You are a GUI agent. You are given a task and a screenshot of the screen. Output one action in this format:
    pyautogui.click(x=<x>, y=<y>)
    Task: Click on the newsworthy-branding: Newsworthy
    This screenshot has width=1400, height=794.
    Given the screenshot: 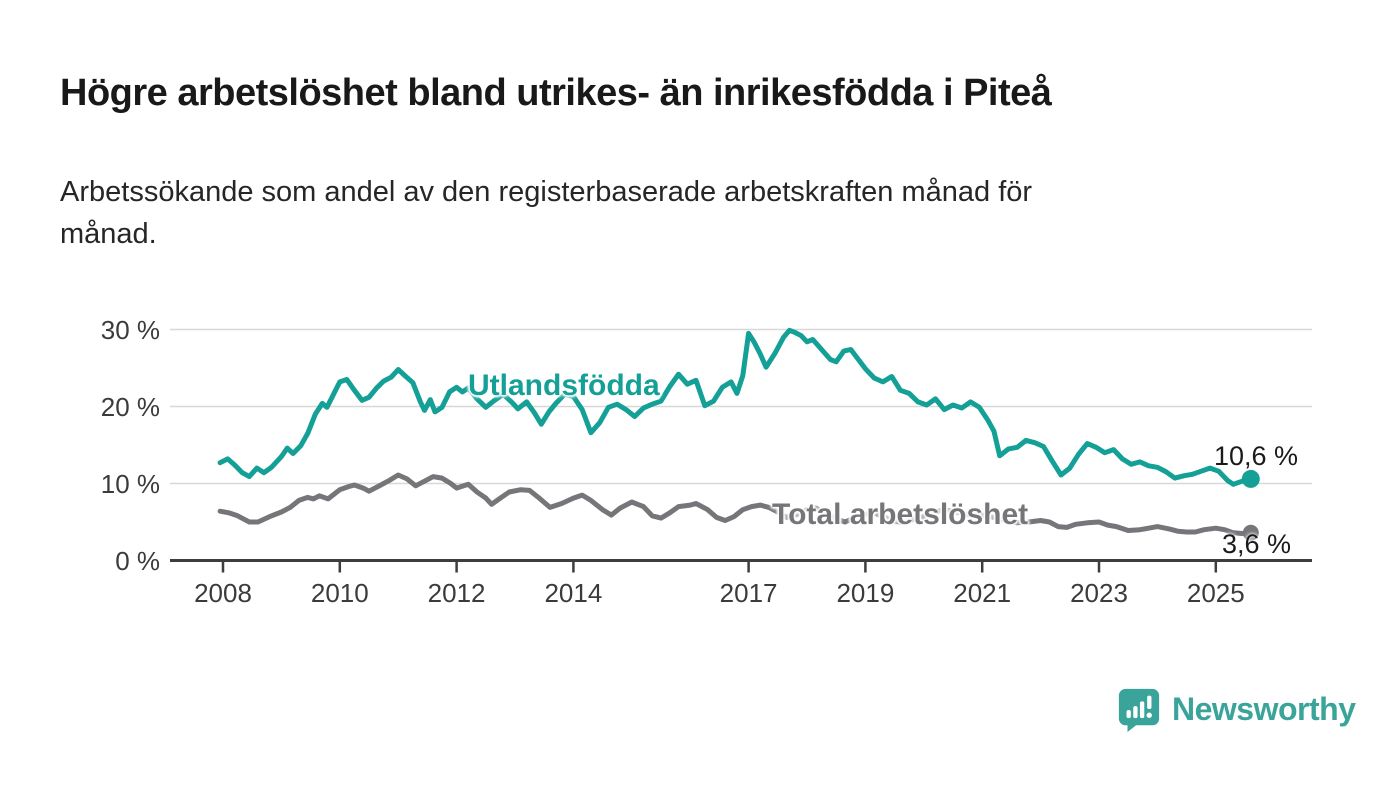 What is the action you would take?
    pyautogui.click(x=1236, y=709)
    